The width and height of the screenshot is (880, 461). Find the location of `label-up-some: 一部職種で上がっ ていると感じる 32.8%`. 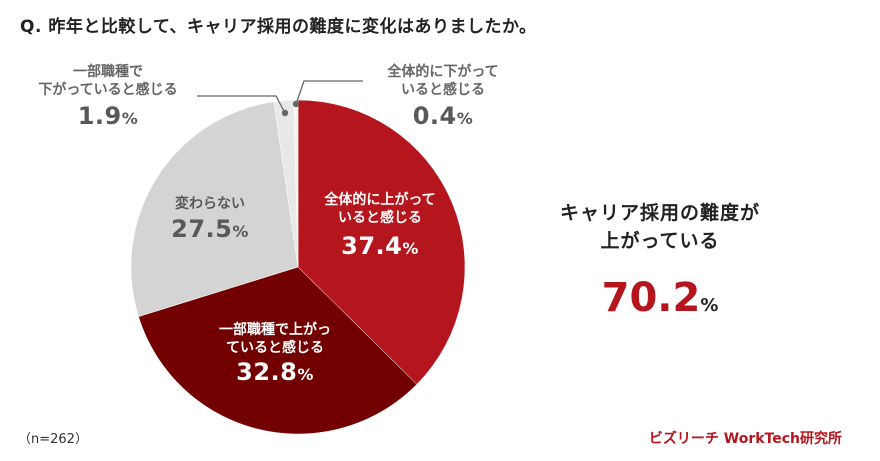

label-up-some: 一部職種で上がっ ていると感じる 32.8% is located at coordinates (275, 354).